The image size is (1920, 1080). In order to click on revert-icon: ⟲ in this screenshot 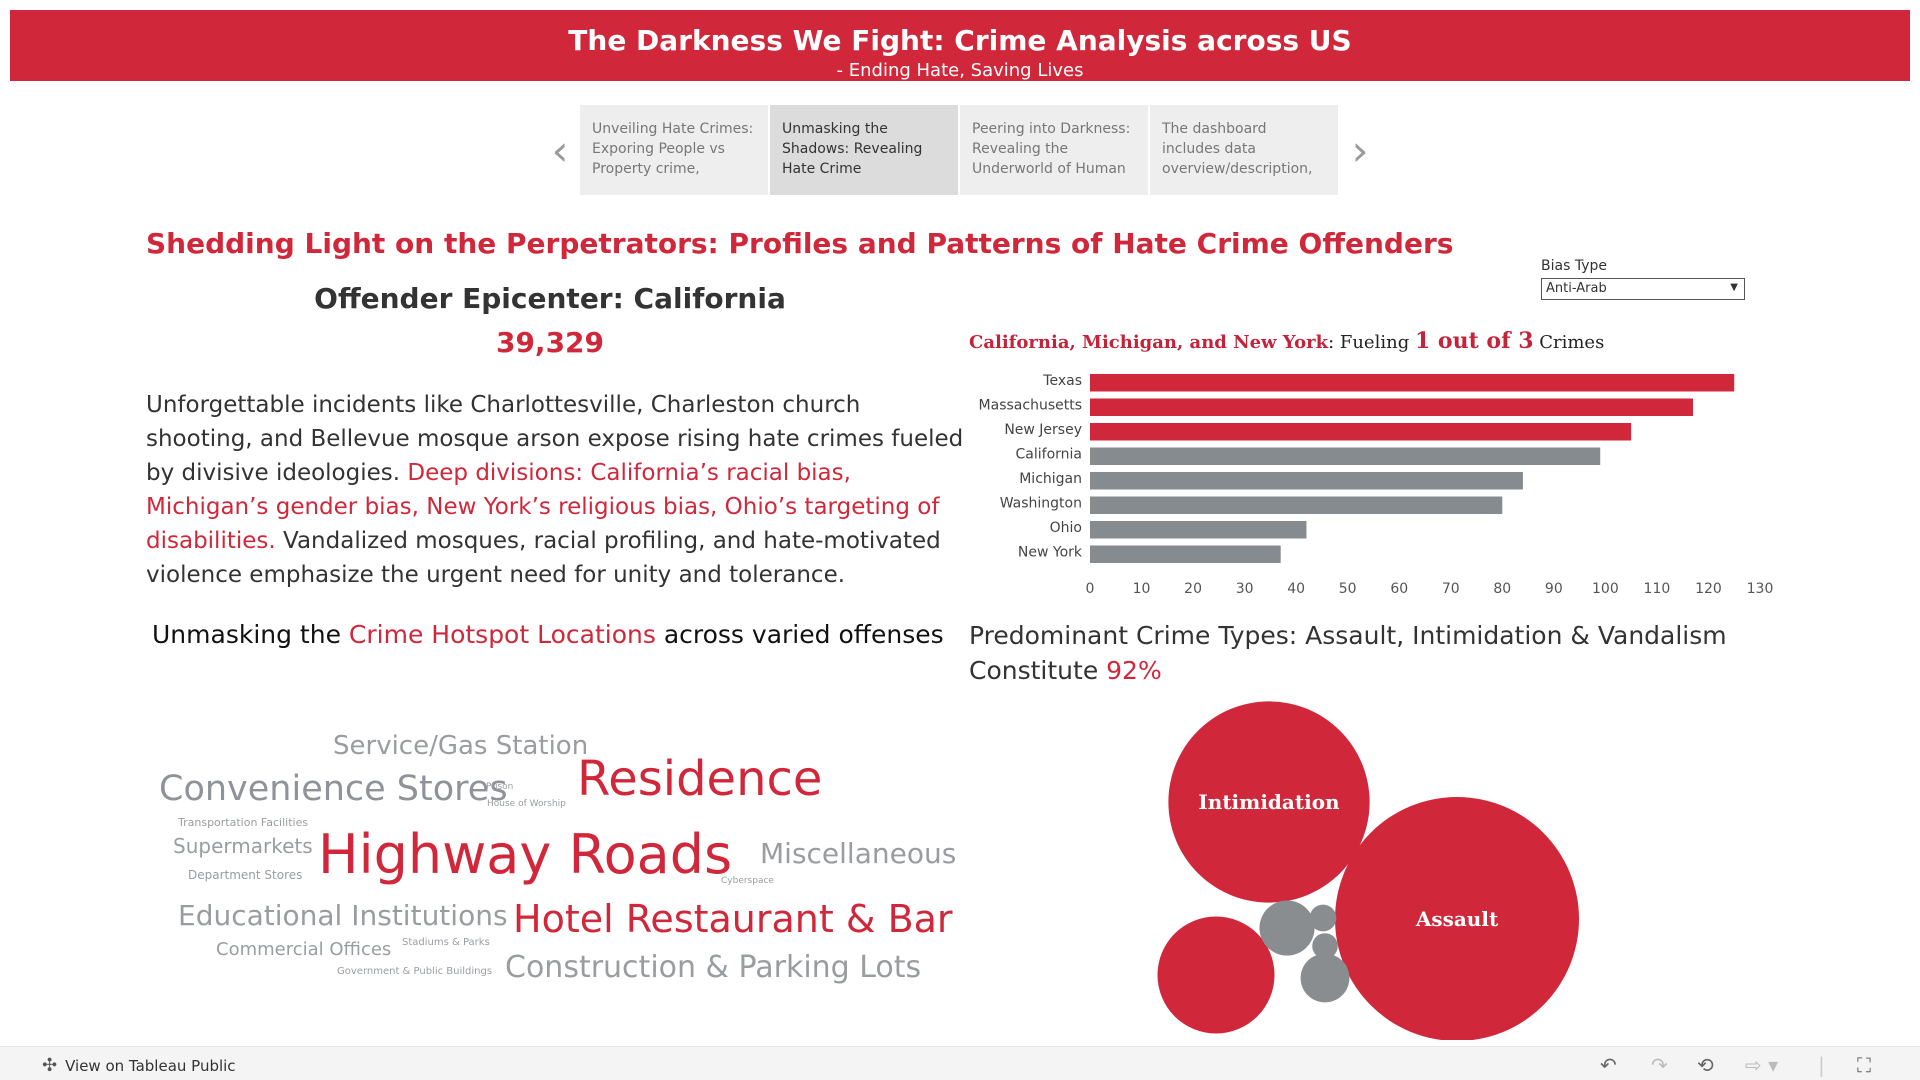, I will do `click(1705, 1065)`.